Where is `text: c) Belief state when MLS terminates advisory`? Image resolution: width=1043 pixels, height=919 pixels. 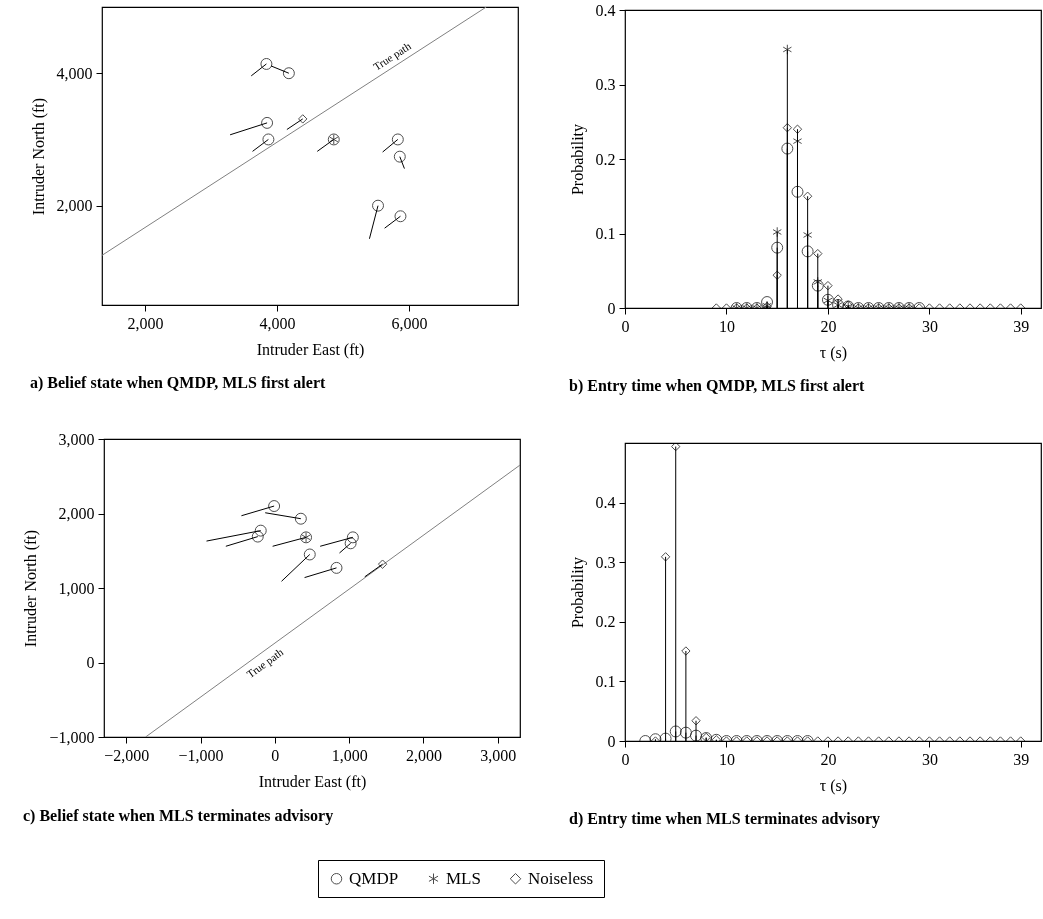 text: c) Belief state when MLS terminates advisory is located at coordinates (178, 815).